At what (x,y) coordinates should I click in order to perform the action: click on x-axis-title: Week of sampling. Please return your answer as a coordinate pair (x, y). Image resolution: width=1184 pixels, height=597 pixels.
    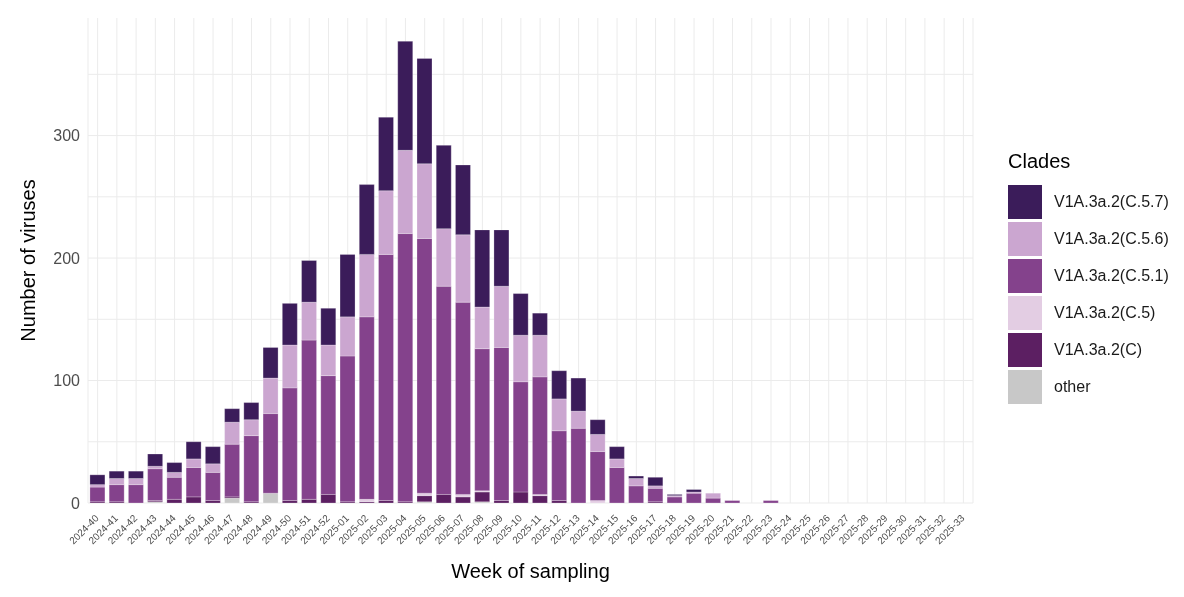
    Looking at the image, I should click on (530, 571).